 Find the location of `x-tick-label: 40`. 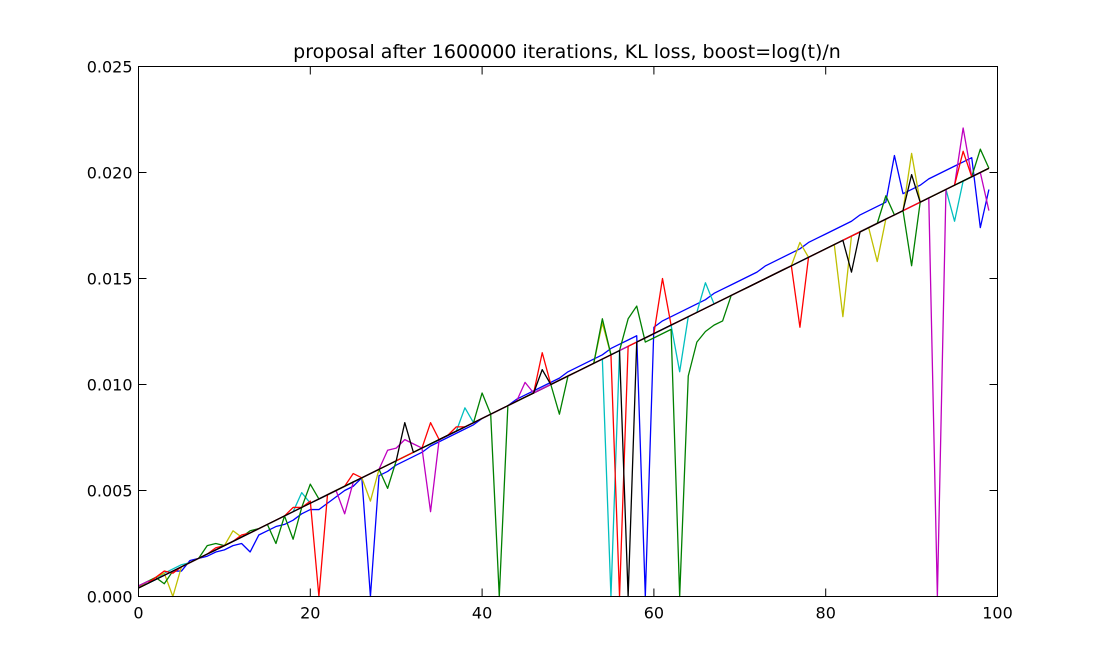

x-tick-label: 40 is located at coordinates (482, 613).